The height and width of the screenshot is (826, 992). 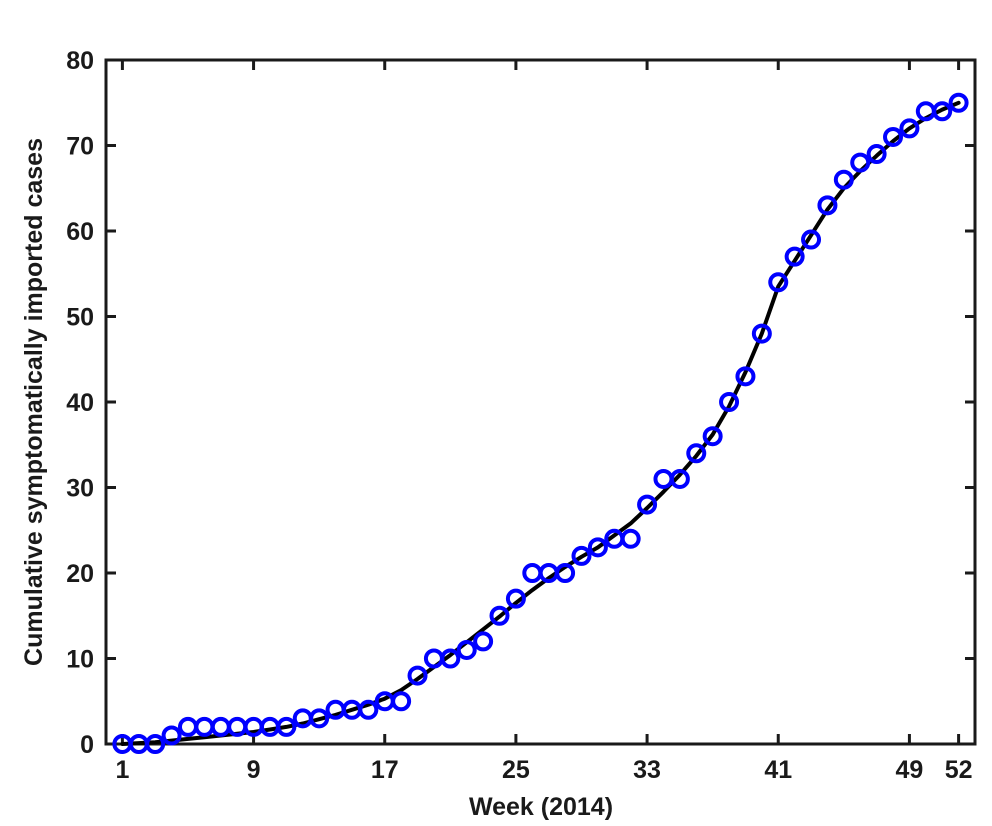 What do you see at coordinates (254, 770) in the screenshot?
I see `x-tick-label: 9` at bounding box center [254, 770].